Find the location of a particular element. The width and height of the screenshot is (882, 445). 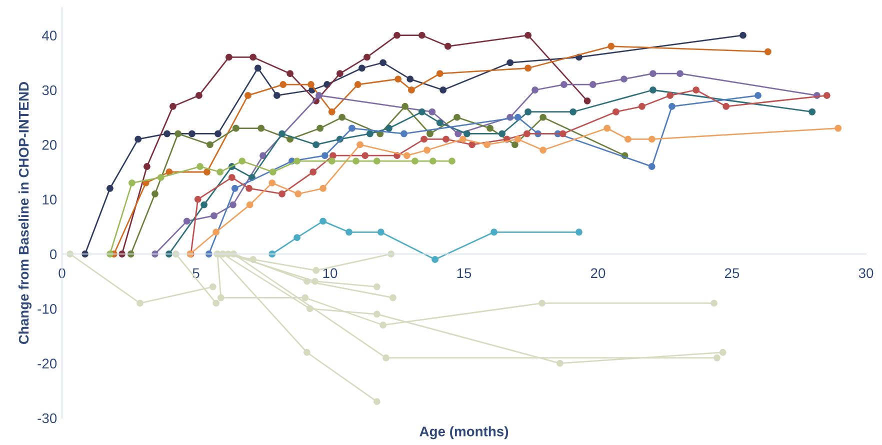

x-tick-label: 20 is located at coordinates (598, 273).